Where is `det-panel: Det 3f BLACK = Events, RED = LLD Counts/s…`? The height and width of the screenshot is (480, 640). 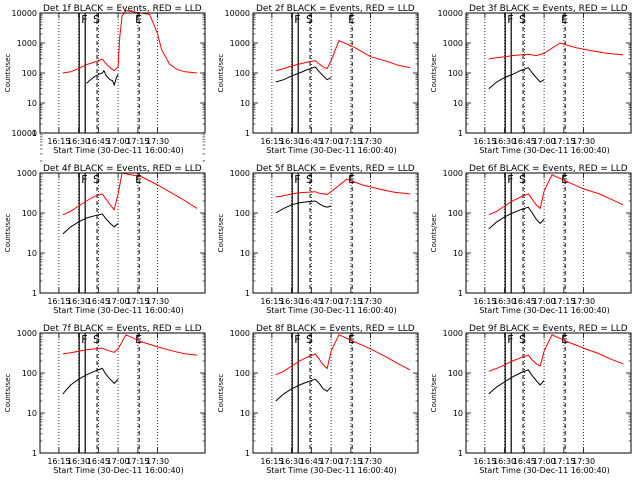
det-panel: Det 3f BLACK = Events, RED = LLD Counts/s… is located at coordinates (531, 79).